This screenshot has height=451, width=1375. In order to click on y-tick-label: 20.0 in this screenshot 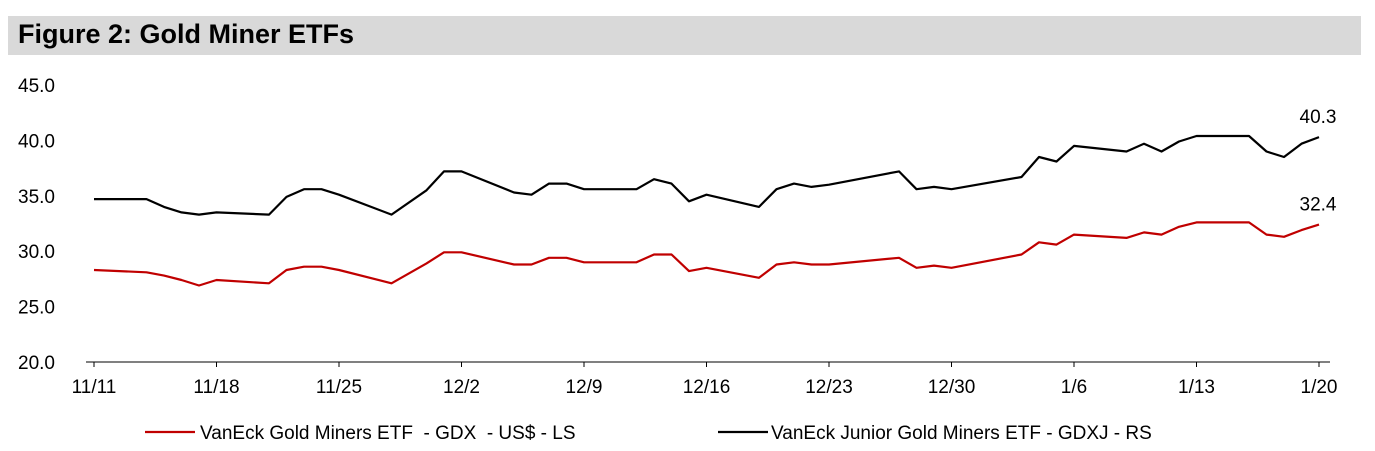, I will do `click(36, 363)`.